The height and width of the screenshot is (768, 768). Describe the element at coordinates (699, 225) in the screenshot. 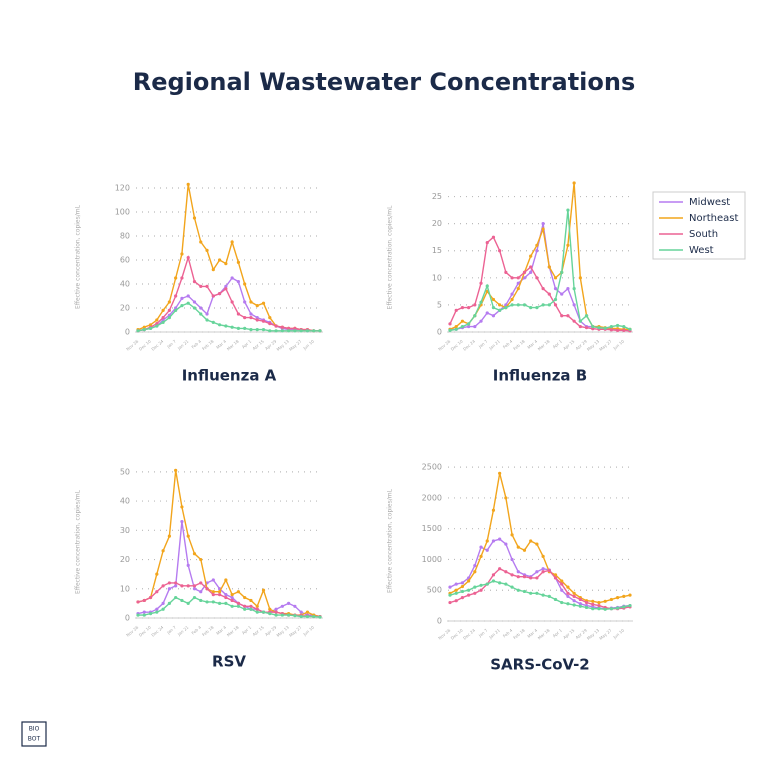

I see `legend-box` at that location.